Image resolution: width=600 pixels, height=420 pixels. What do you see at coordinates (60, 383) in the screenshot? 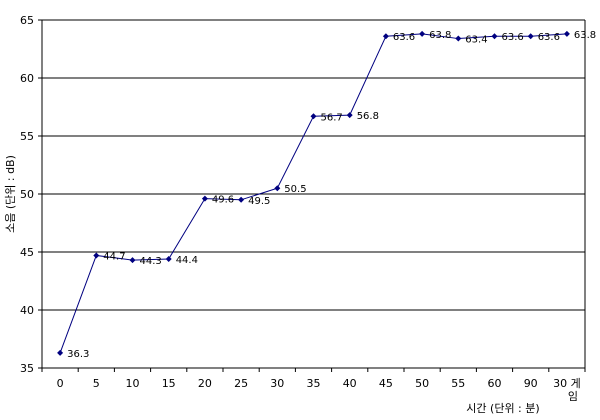
I see `x-tick-label: 0` at bounding box center [60, 383].